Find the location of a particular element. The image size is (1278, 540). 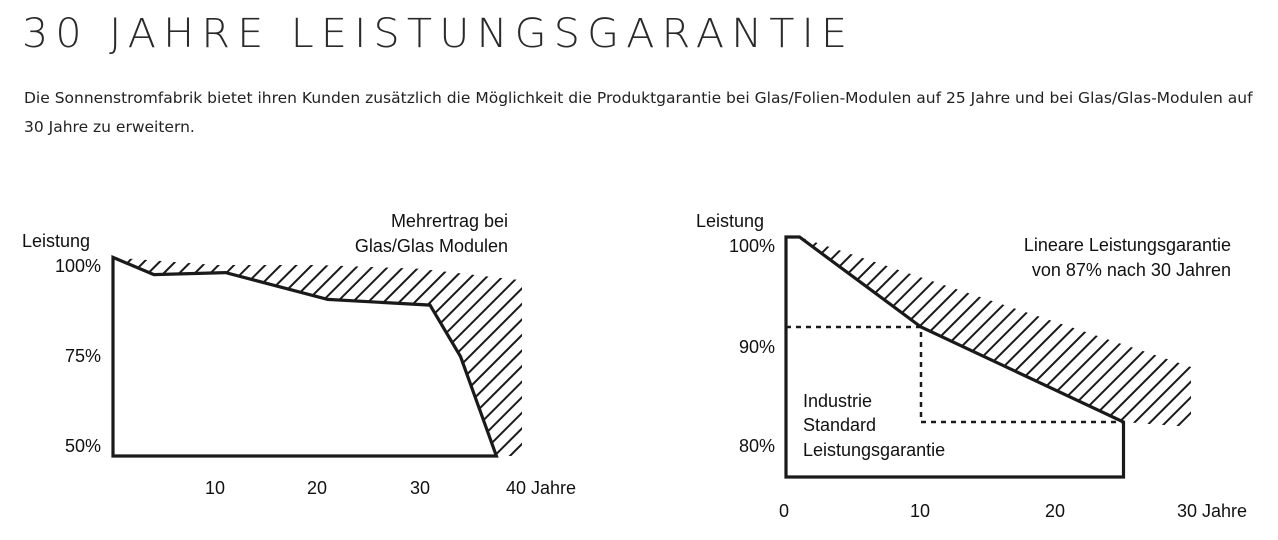

chart1-xtick-10: 10 is located at coordinates (215, 488).